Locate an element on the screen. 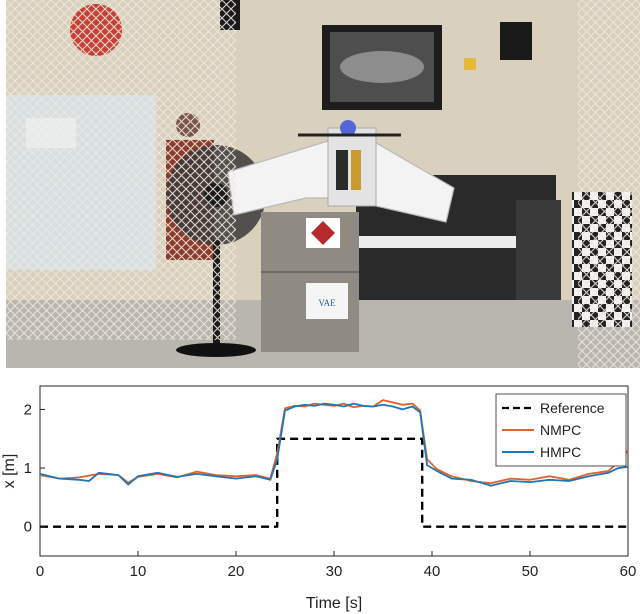 This screenshot has width=640, height=614. x-tick-label: 0 is located at coordinates (40, 571).